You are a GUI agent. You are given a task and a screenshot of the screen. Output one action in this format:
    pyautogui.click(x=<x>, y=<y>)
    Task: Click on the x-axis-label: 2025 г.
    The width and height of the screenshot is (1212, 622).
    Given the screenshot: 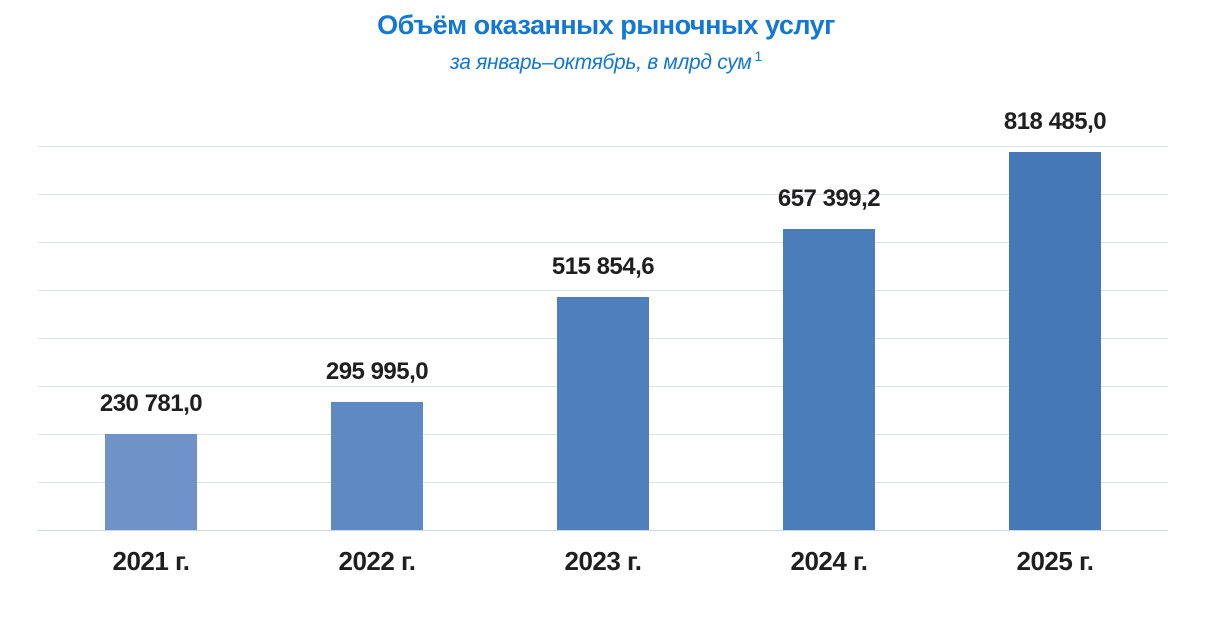 What is the action you would take?
    pyautogui.click(x=1055, y=561)
    